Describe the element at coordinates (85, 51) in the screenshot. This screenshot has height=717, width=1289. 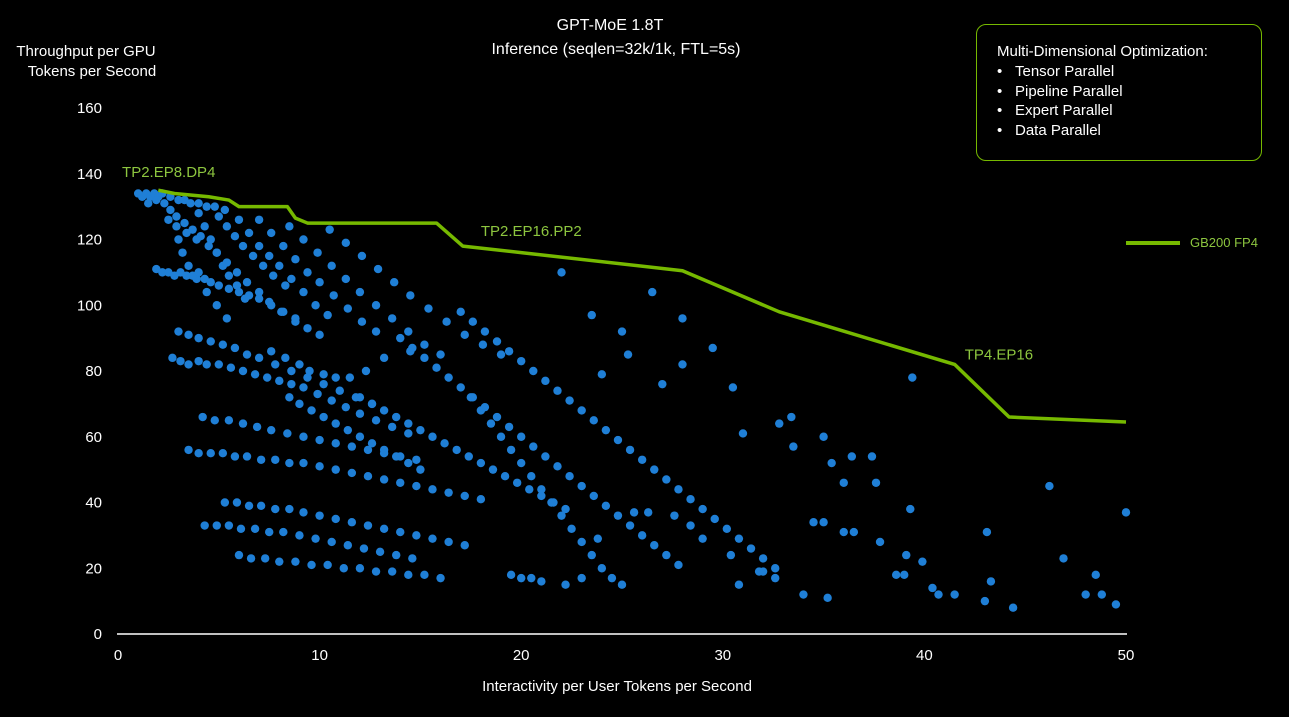
I see `y-axis-label-line1: Throughput per GPU` at that location.